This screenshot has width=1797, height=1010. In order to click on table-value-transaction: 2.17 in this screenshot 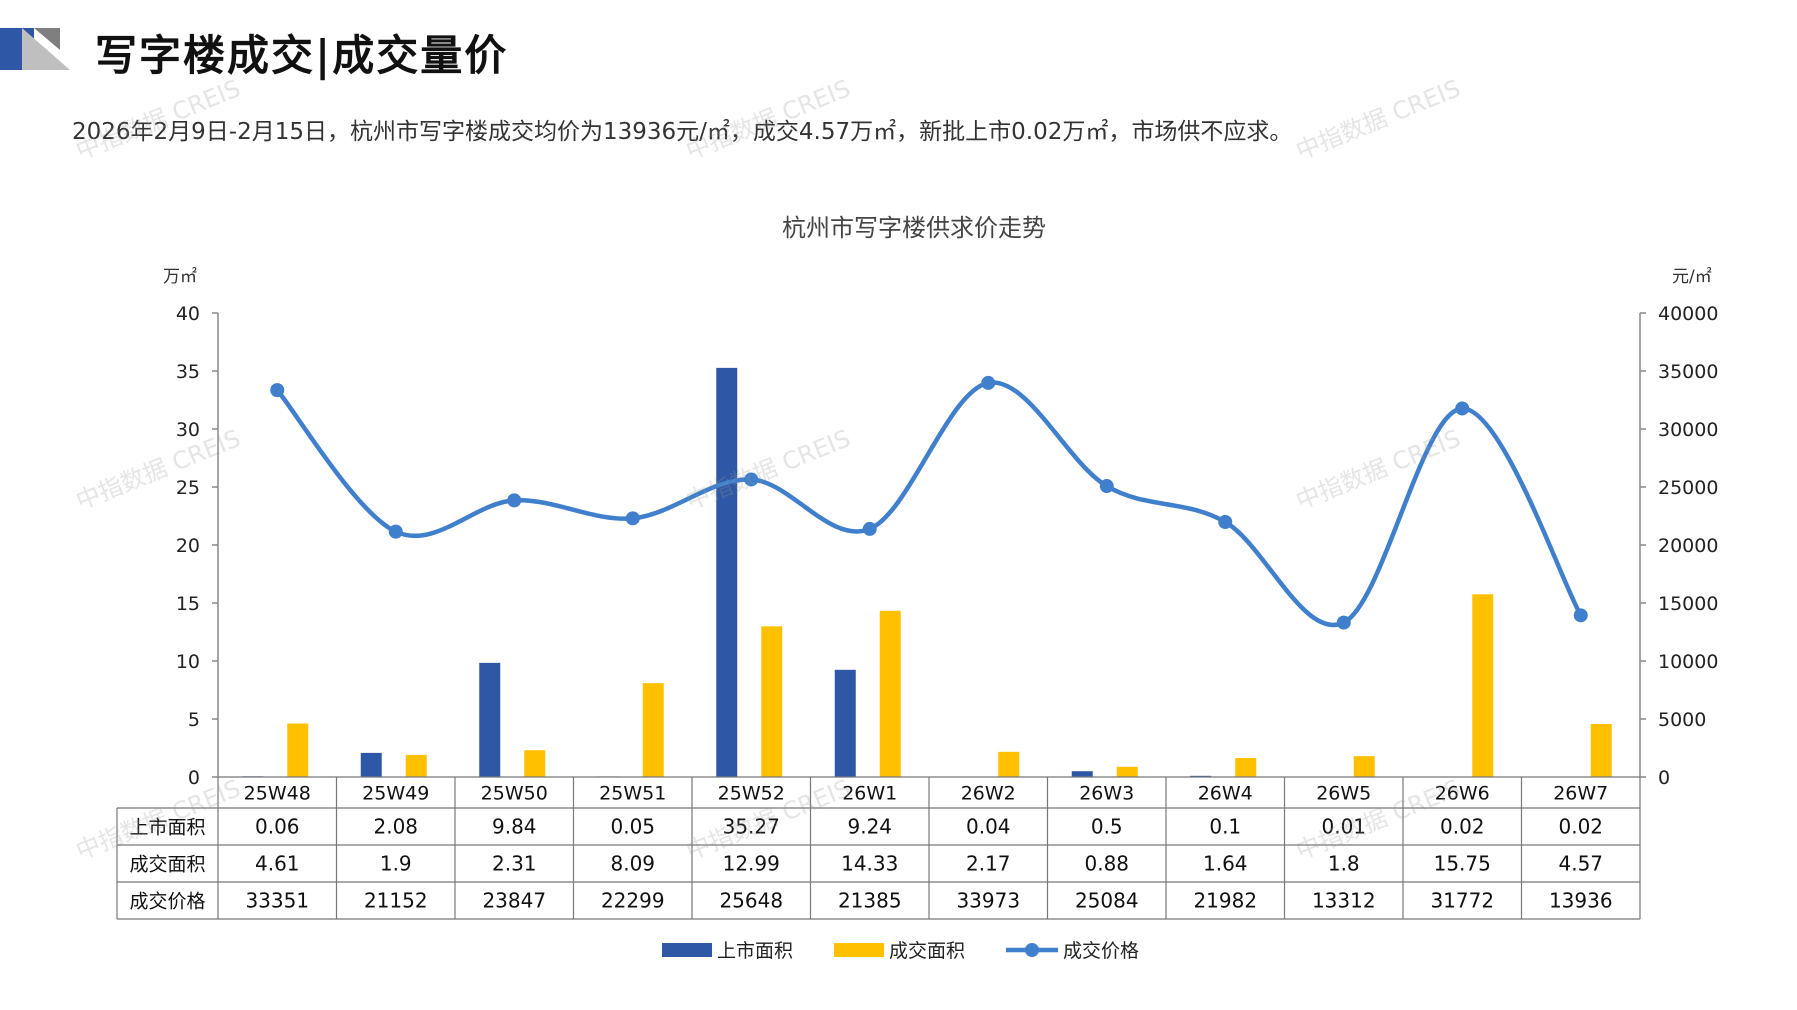, I will do `click(988, 864)`.